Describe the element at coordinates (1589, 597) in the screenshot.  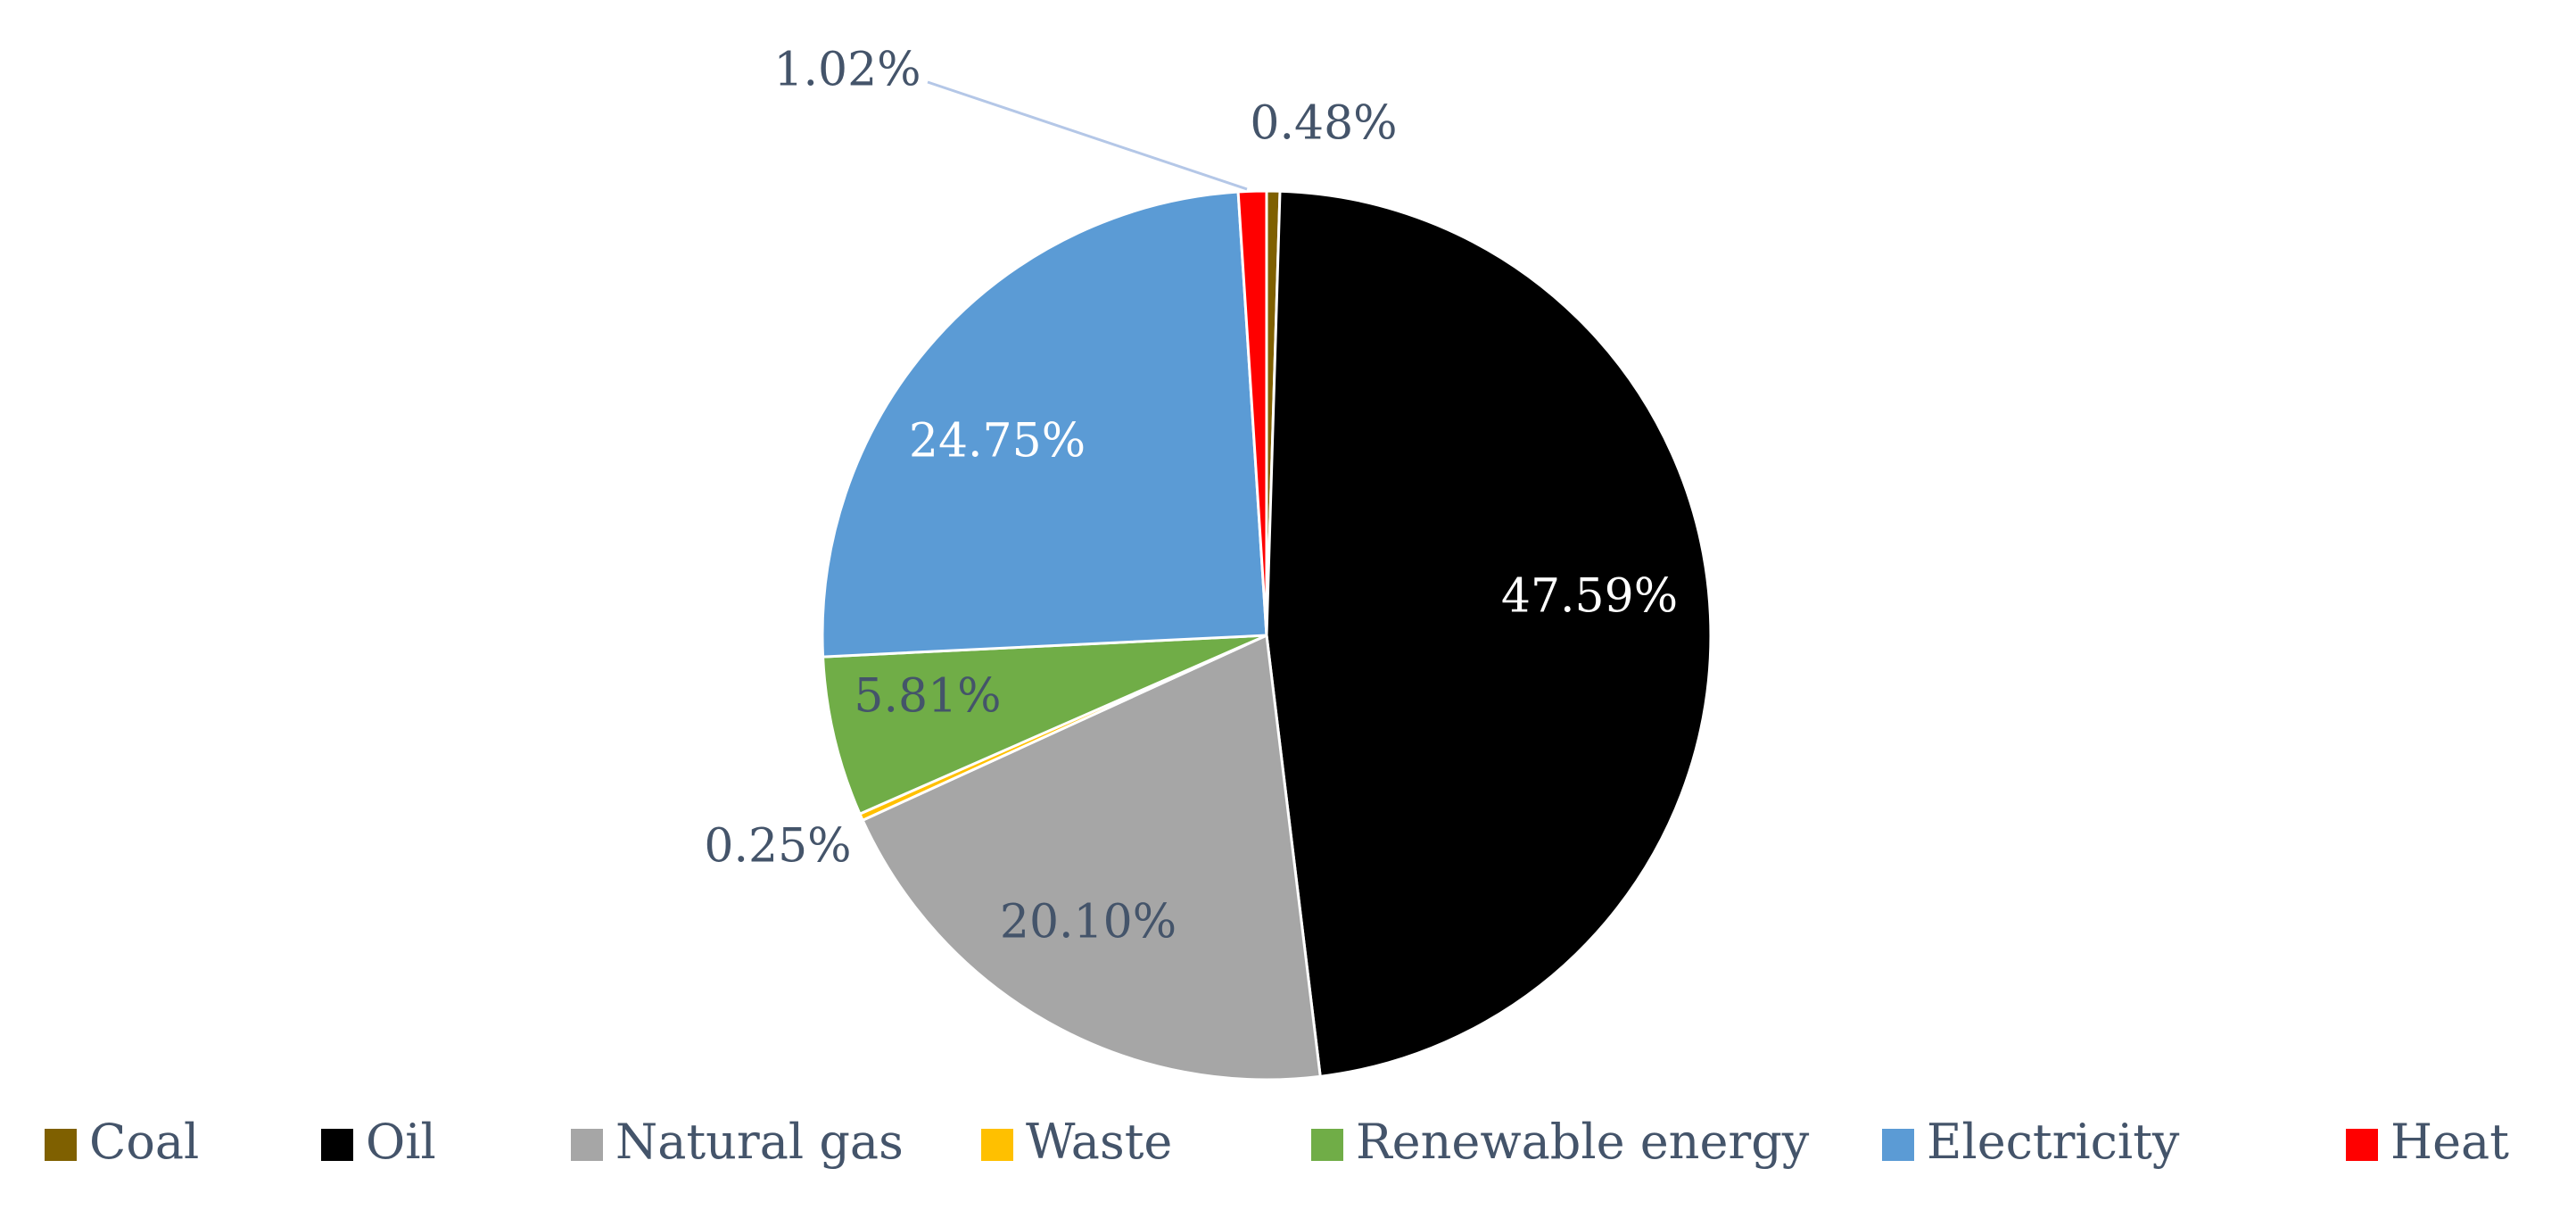
I see `data-label-oil: 47.59%` at that location.